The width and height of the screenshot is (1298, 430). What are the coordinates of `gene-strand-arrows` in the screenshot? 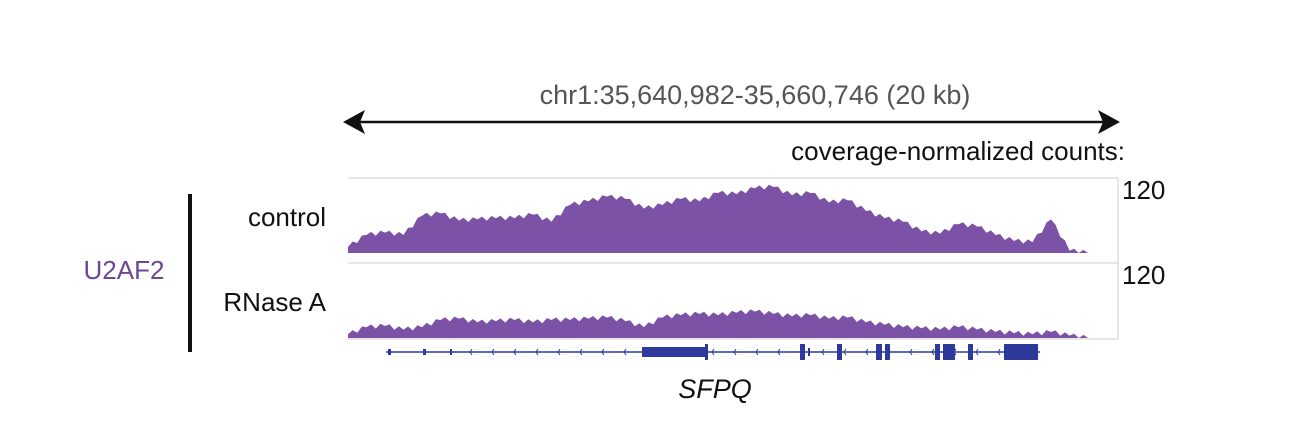 It's located at (747, 352).